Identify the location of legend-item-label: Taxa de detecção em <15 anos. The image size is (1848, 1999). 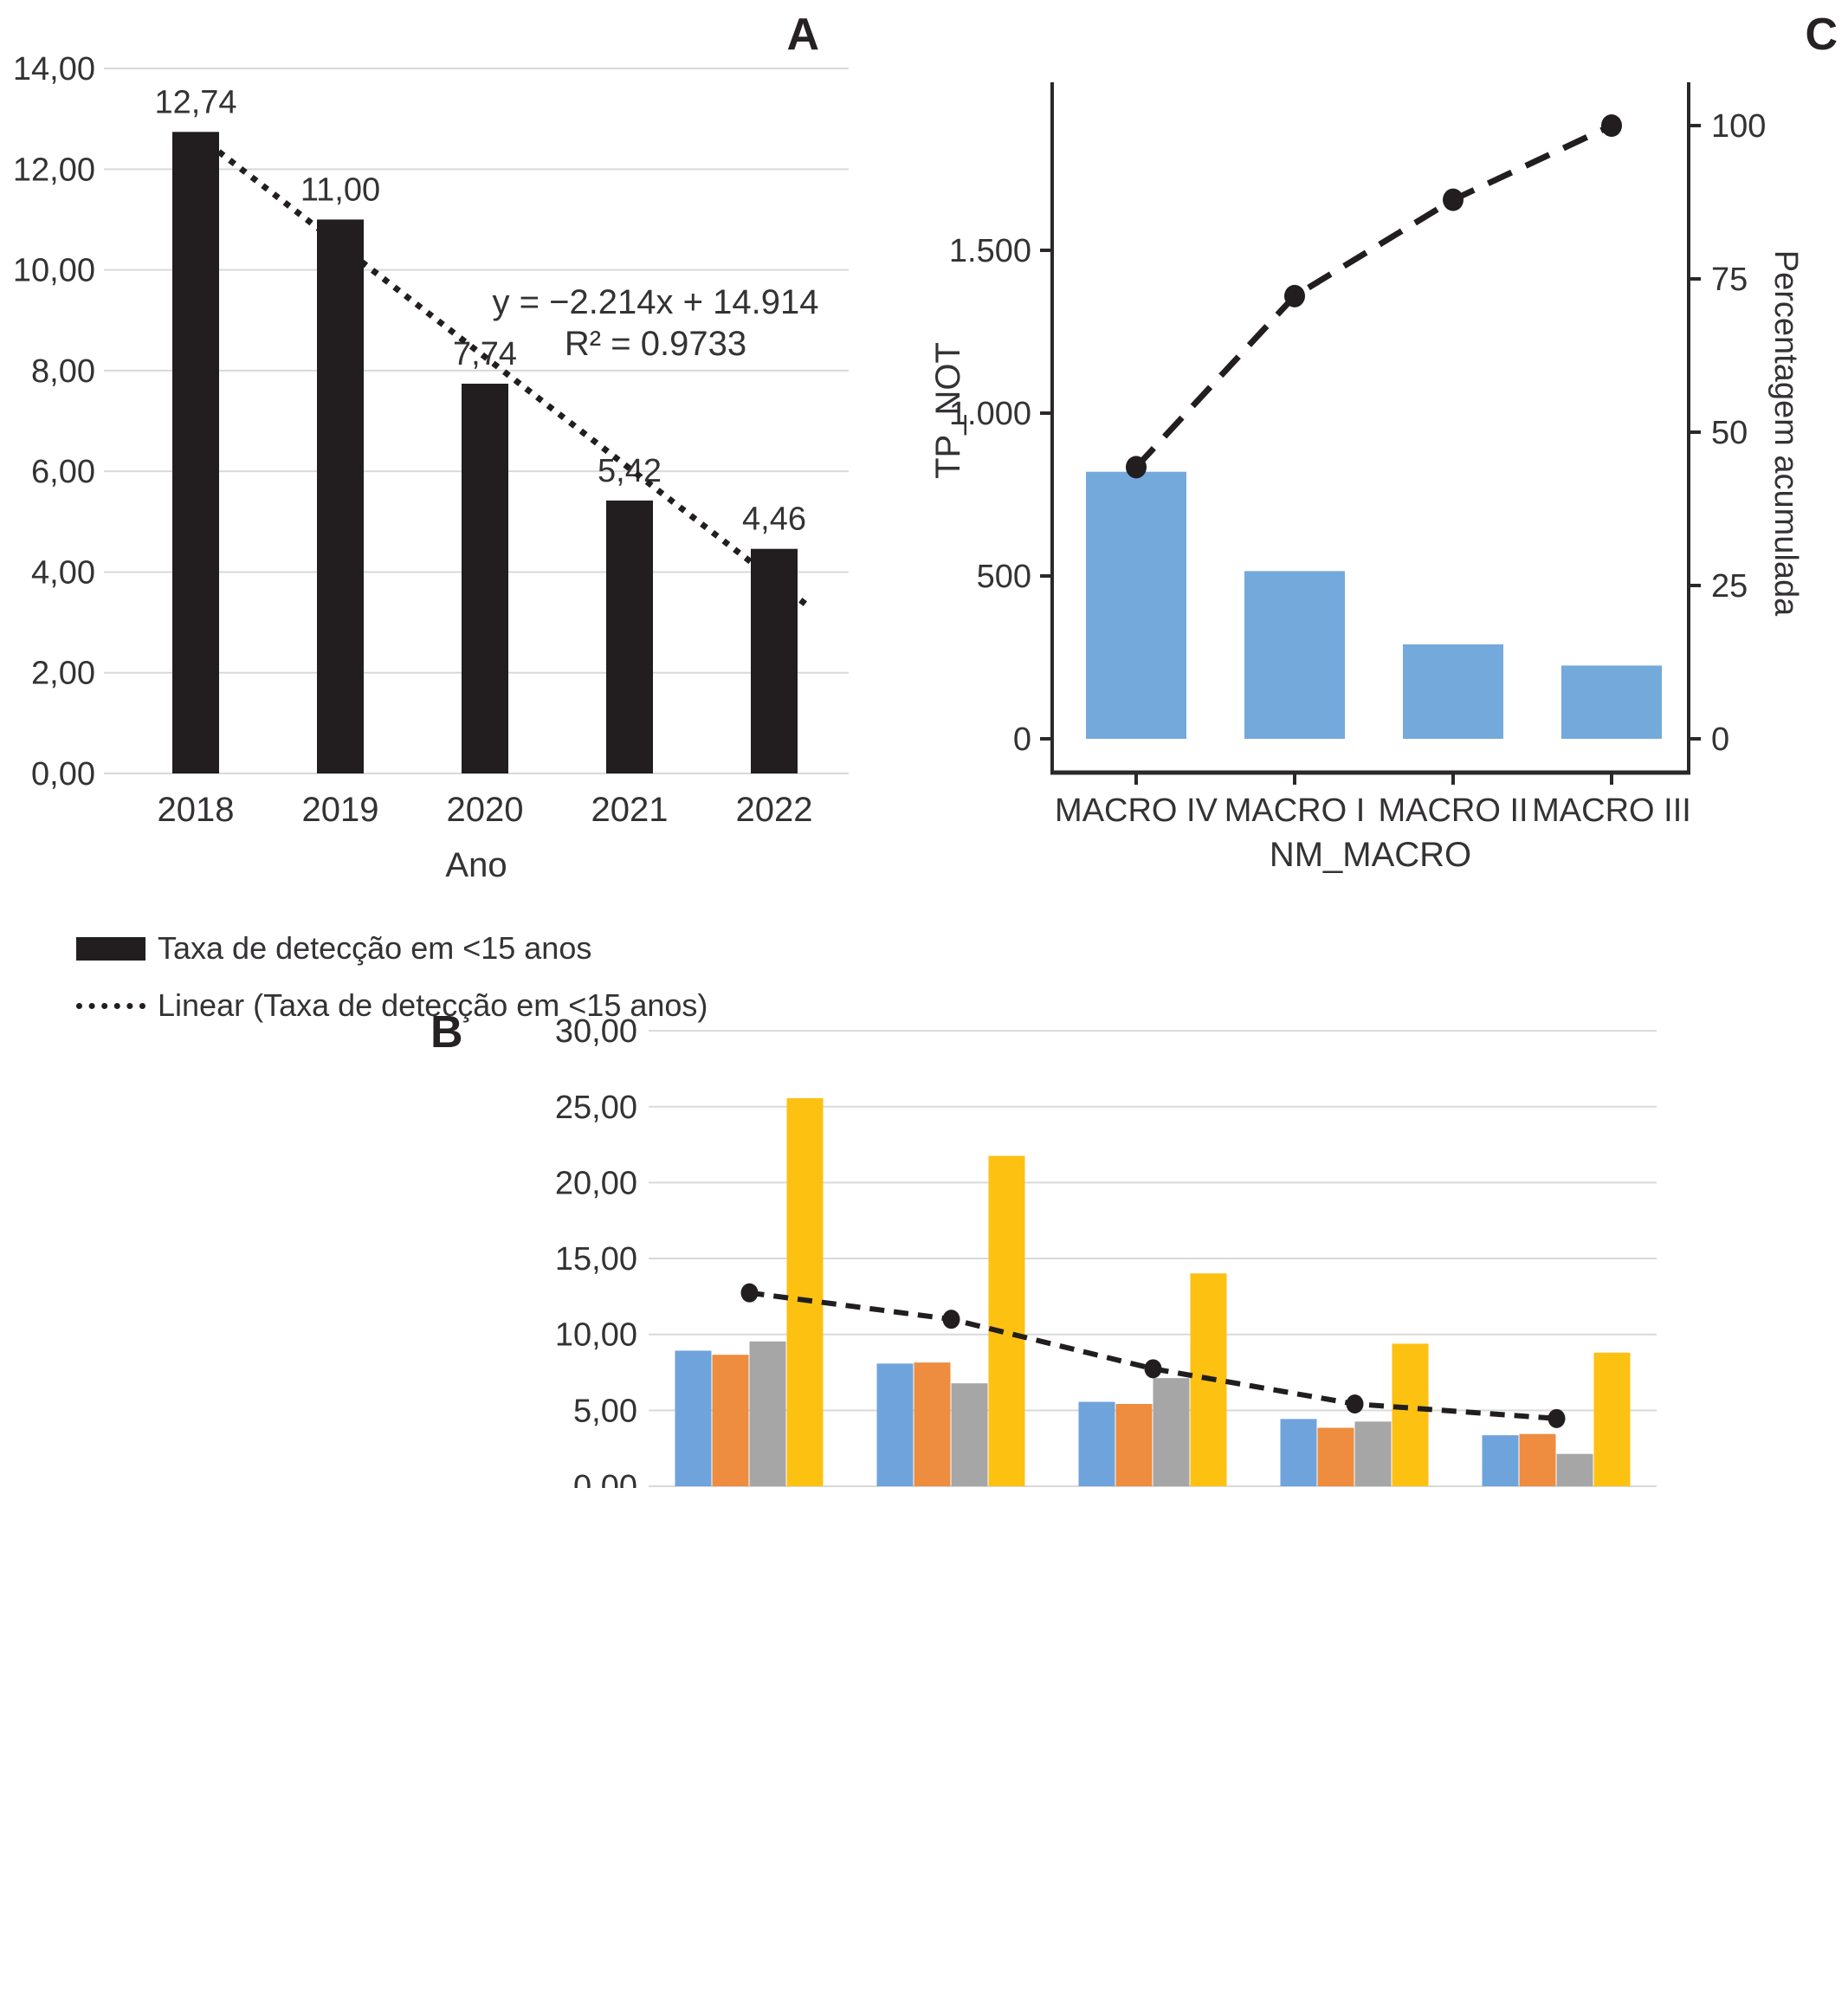
(375, 948).